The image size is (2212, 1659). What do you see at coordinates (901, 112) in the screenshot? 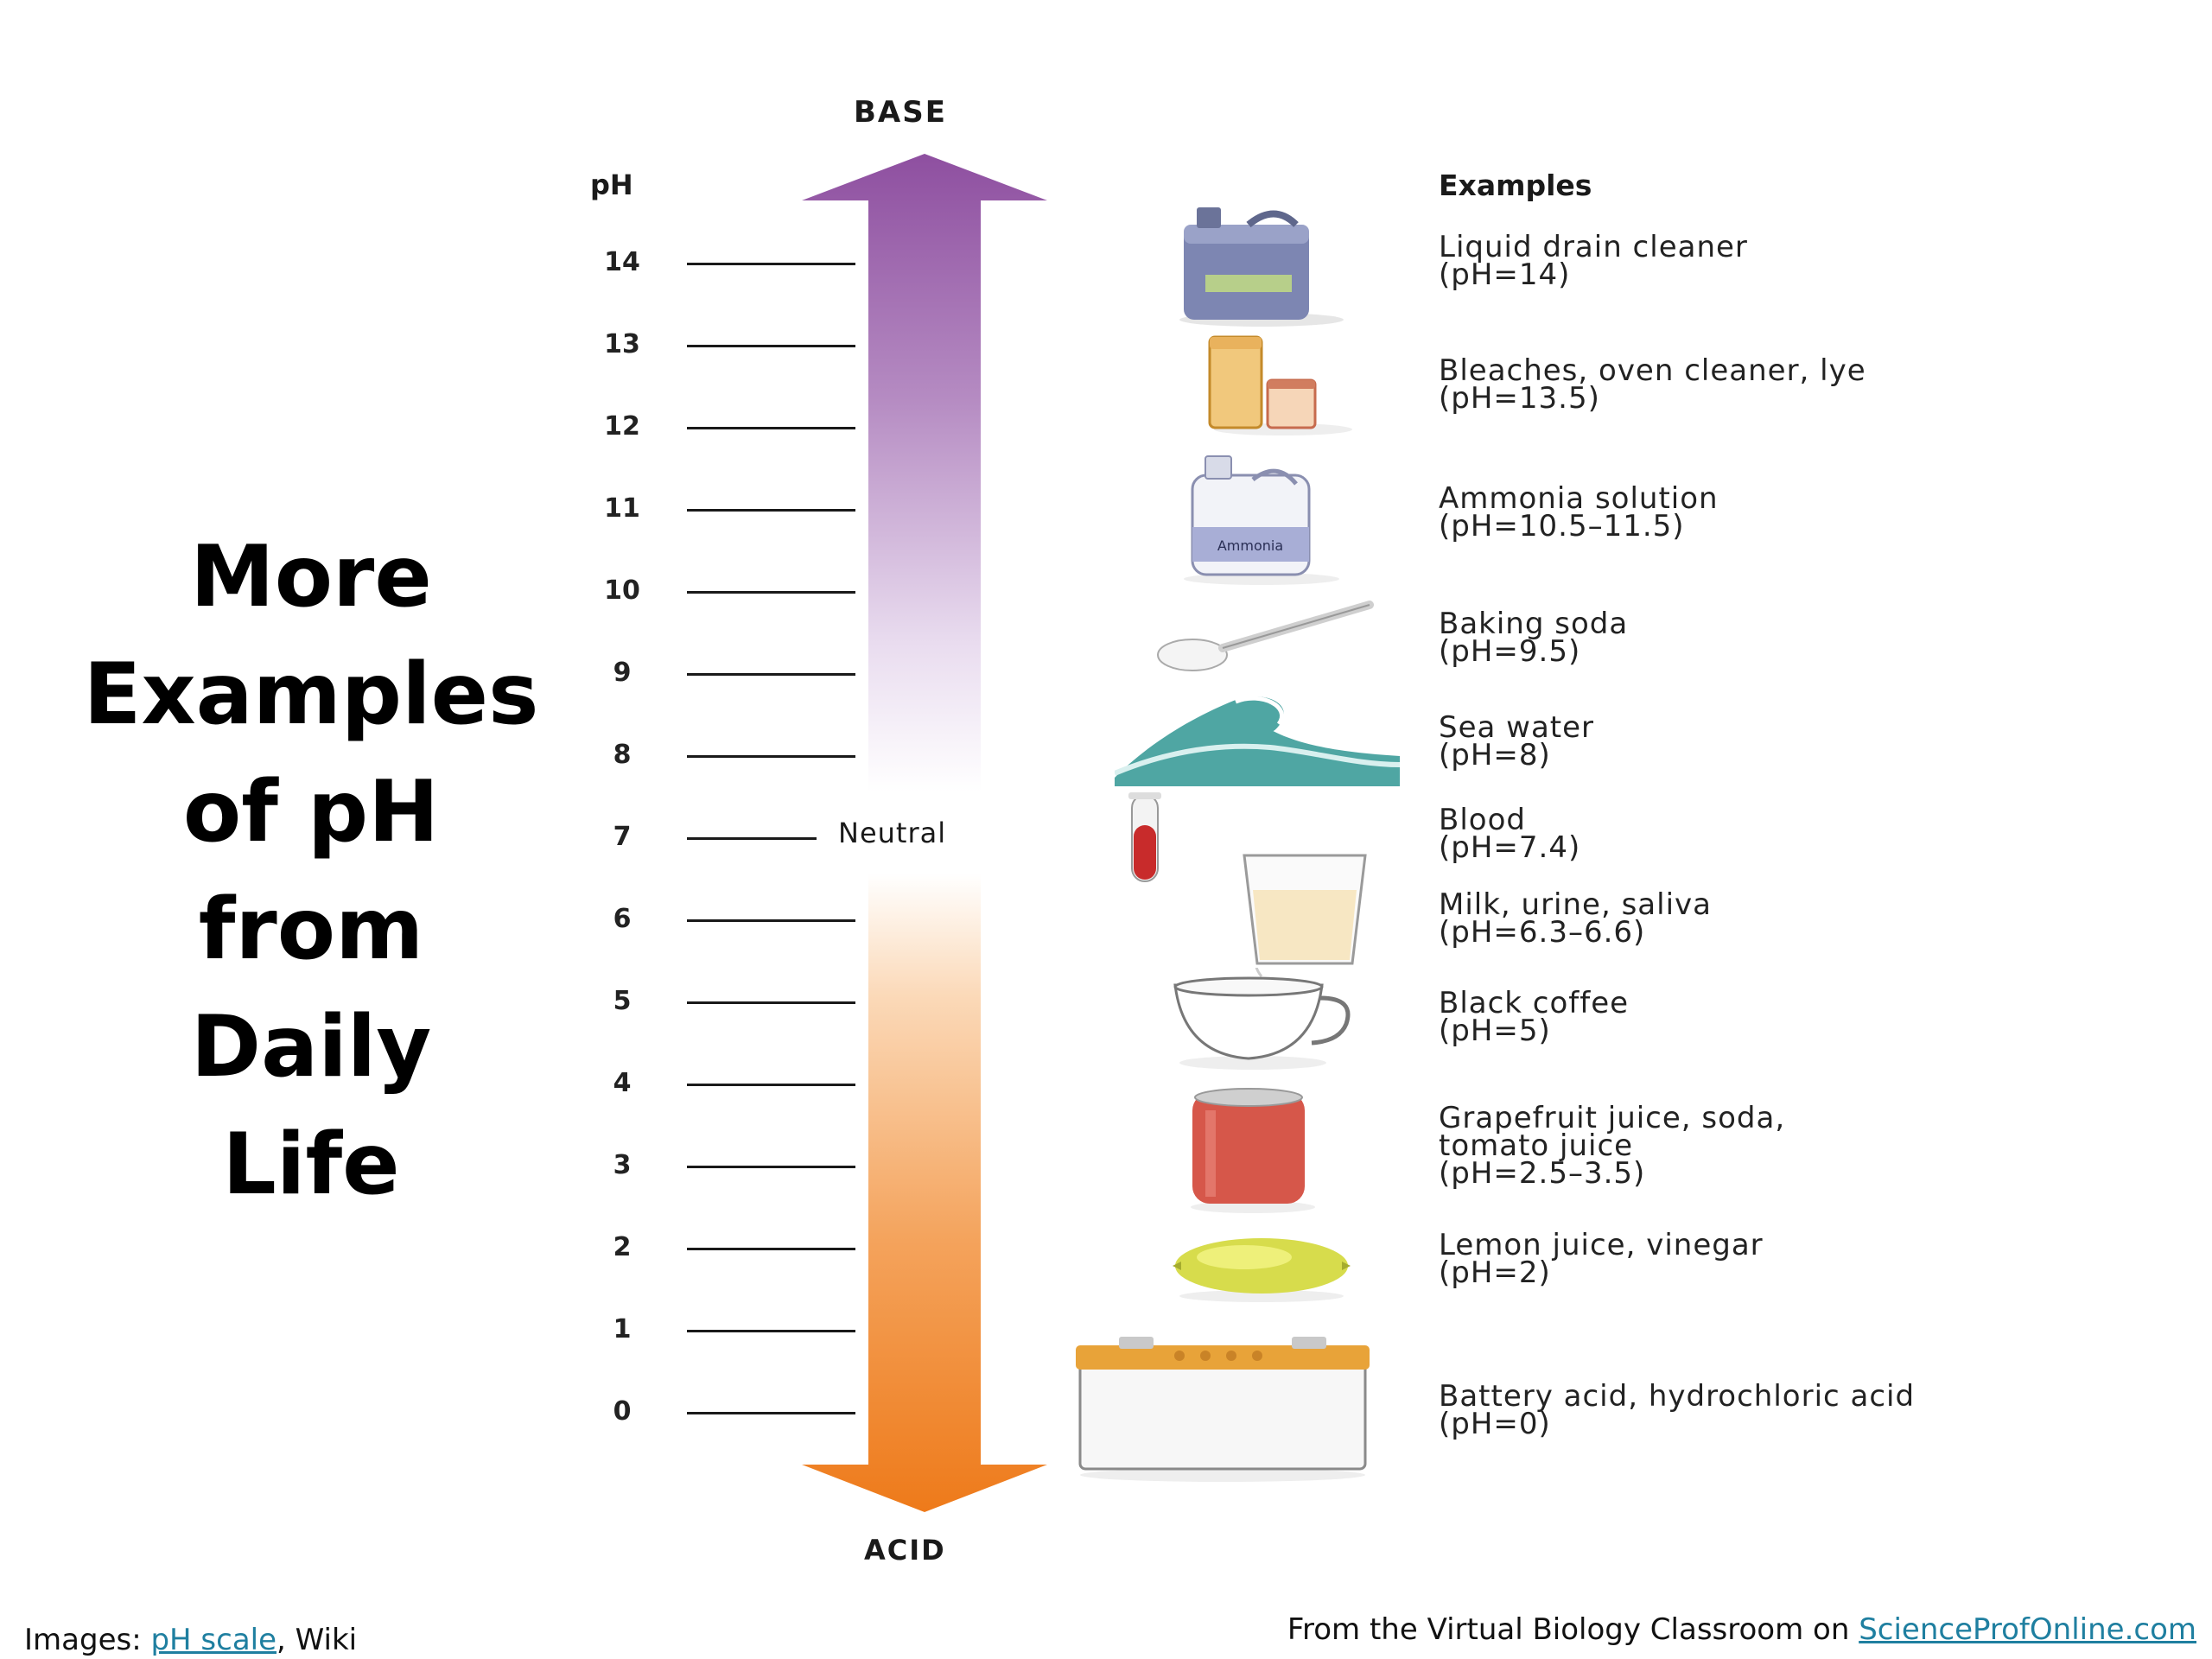
I see `base-label: BASE` at bounding box center [901, 112].